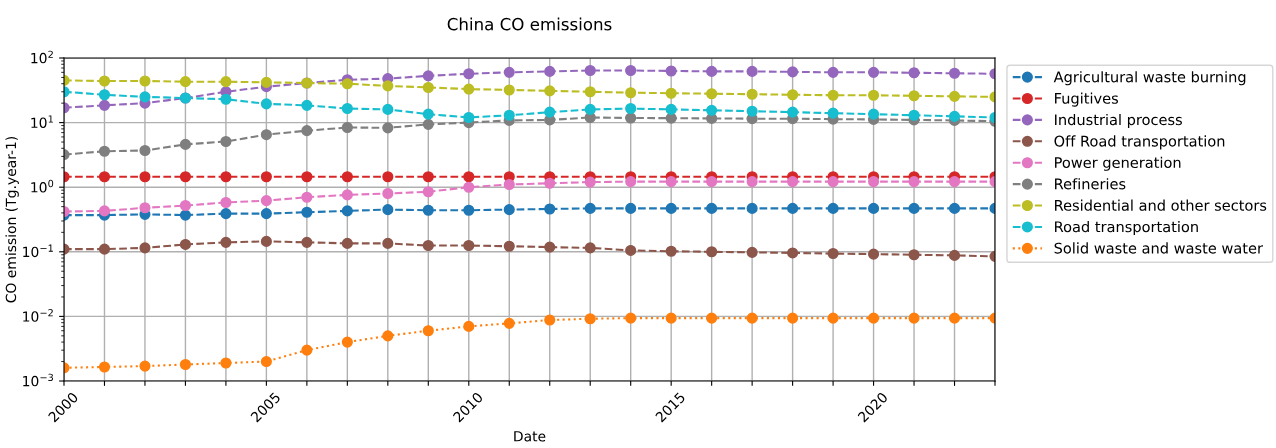 This screenshot has width=1276, height=448. I want to click on y-axis-title: CO emission (Tg.year-1), so click(12, 219).